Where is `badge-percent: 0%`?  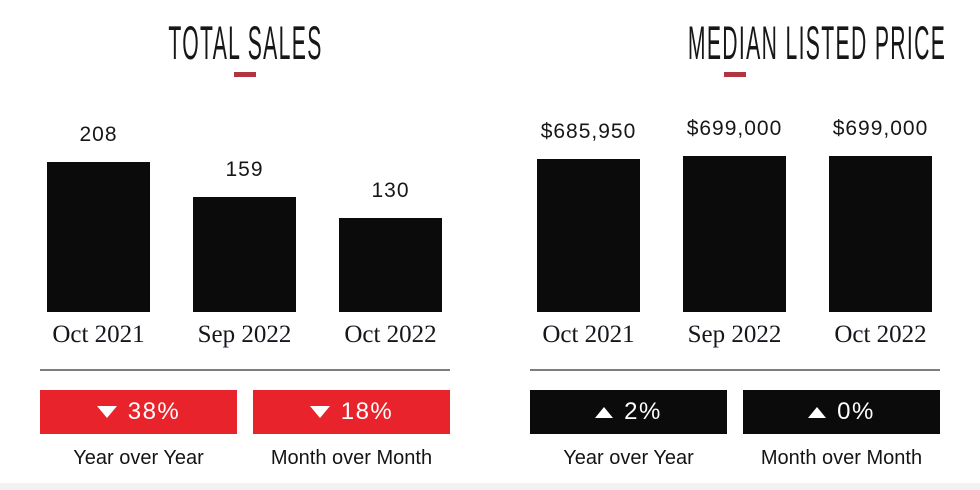 badge-percent: 0% is located at coordinates (856, 411).